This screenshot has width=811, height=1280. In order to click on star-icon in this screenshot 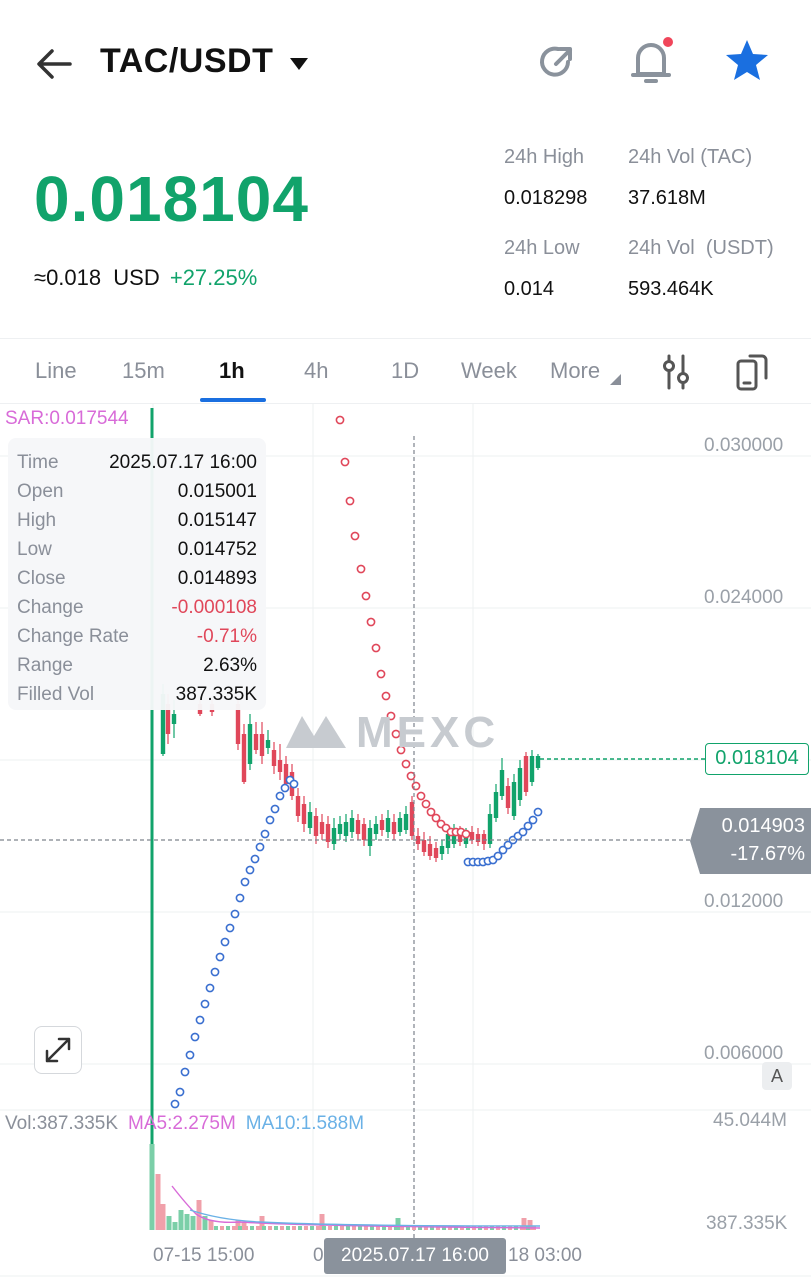, I will do `click(747, 61)`.